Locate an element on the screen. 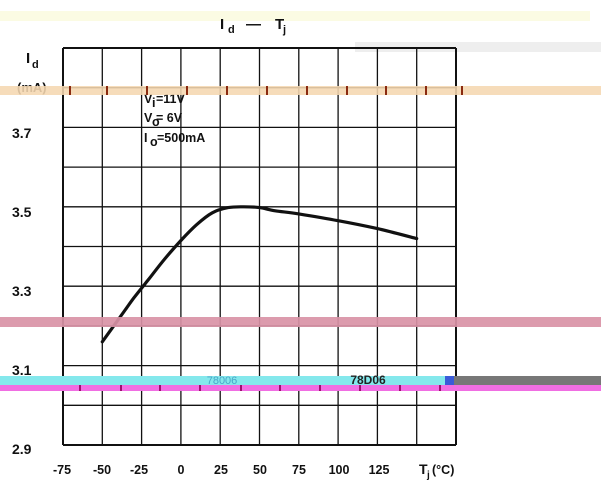 The width and height of the screenshot is (608, 485). x-tick-label: 50 is located at coordinates (260, 470).